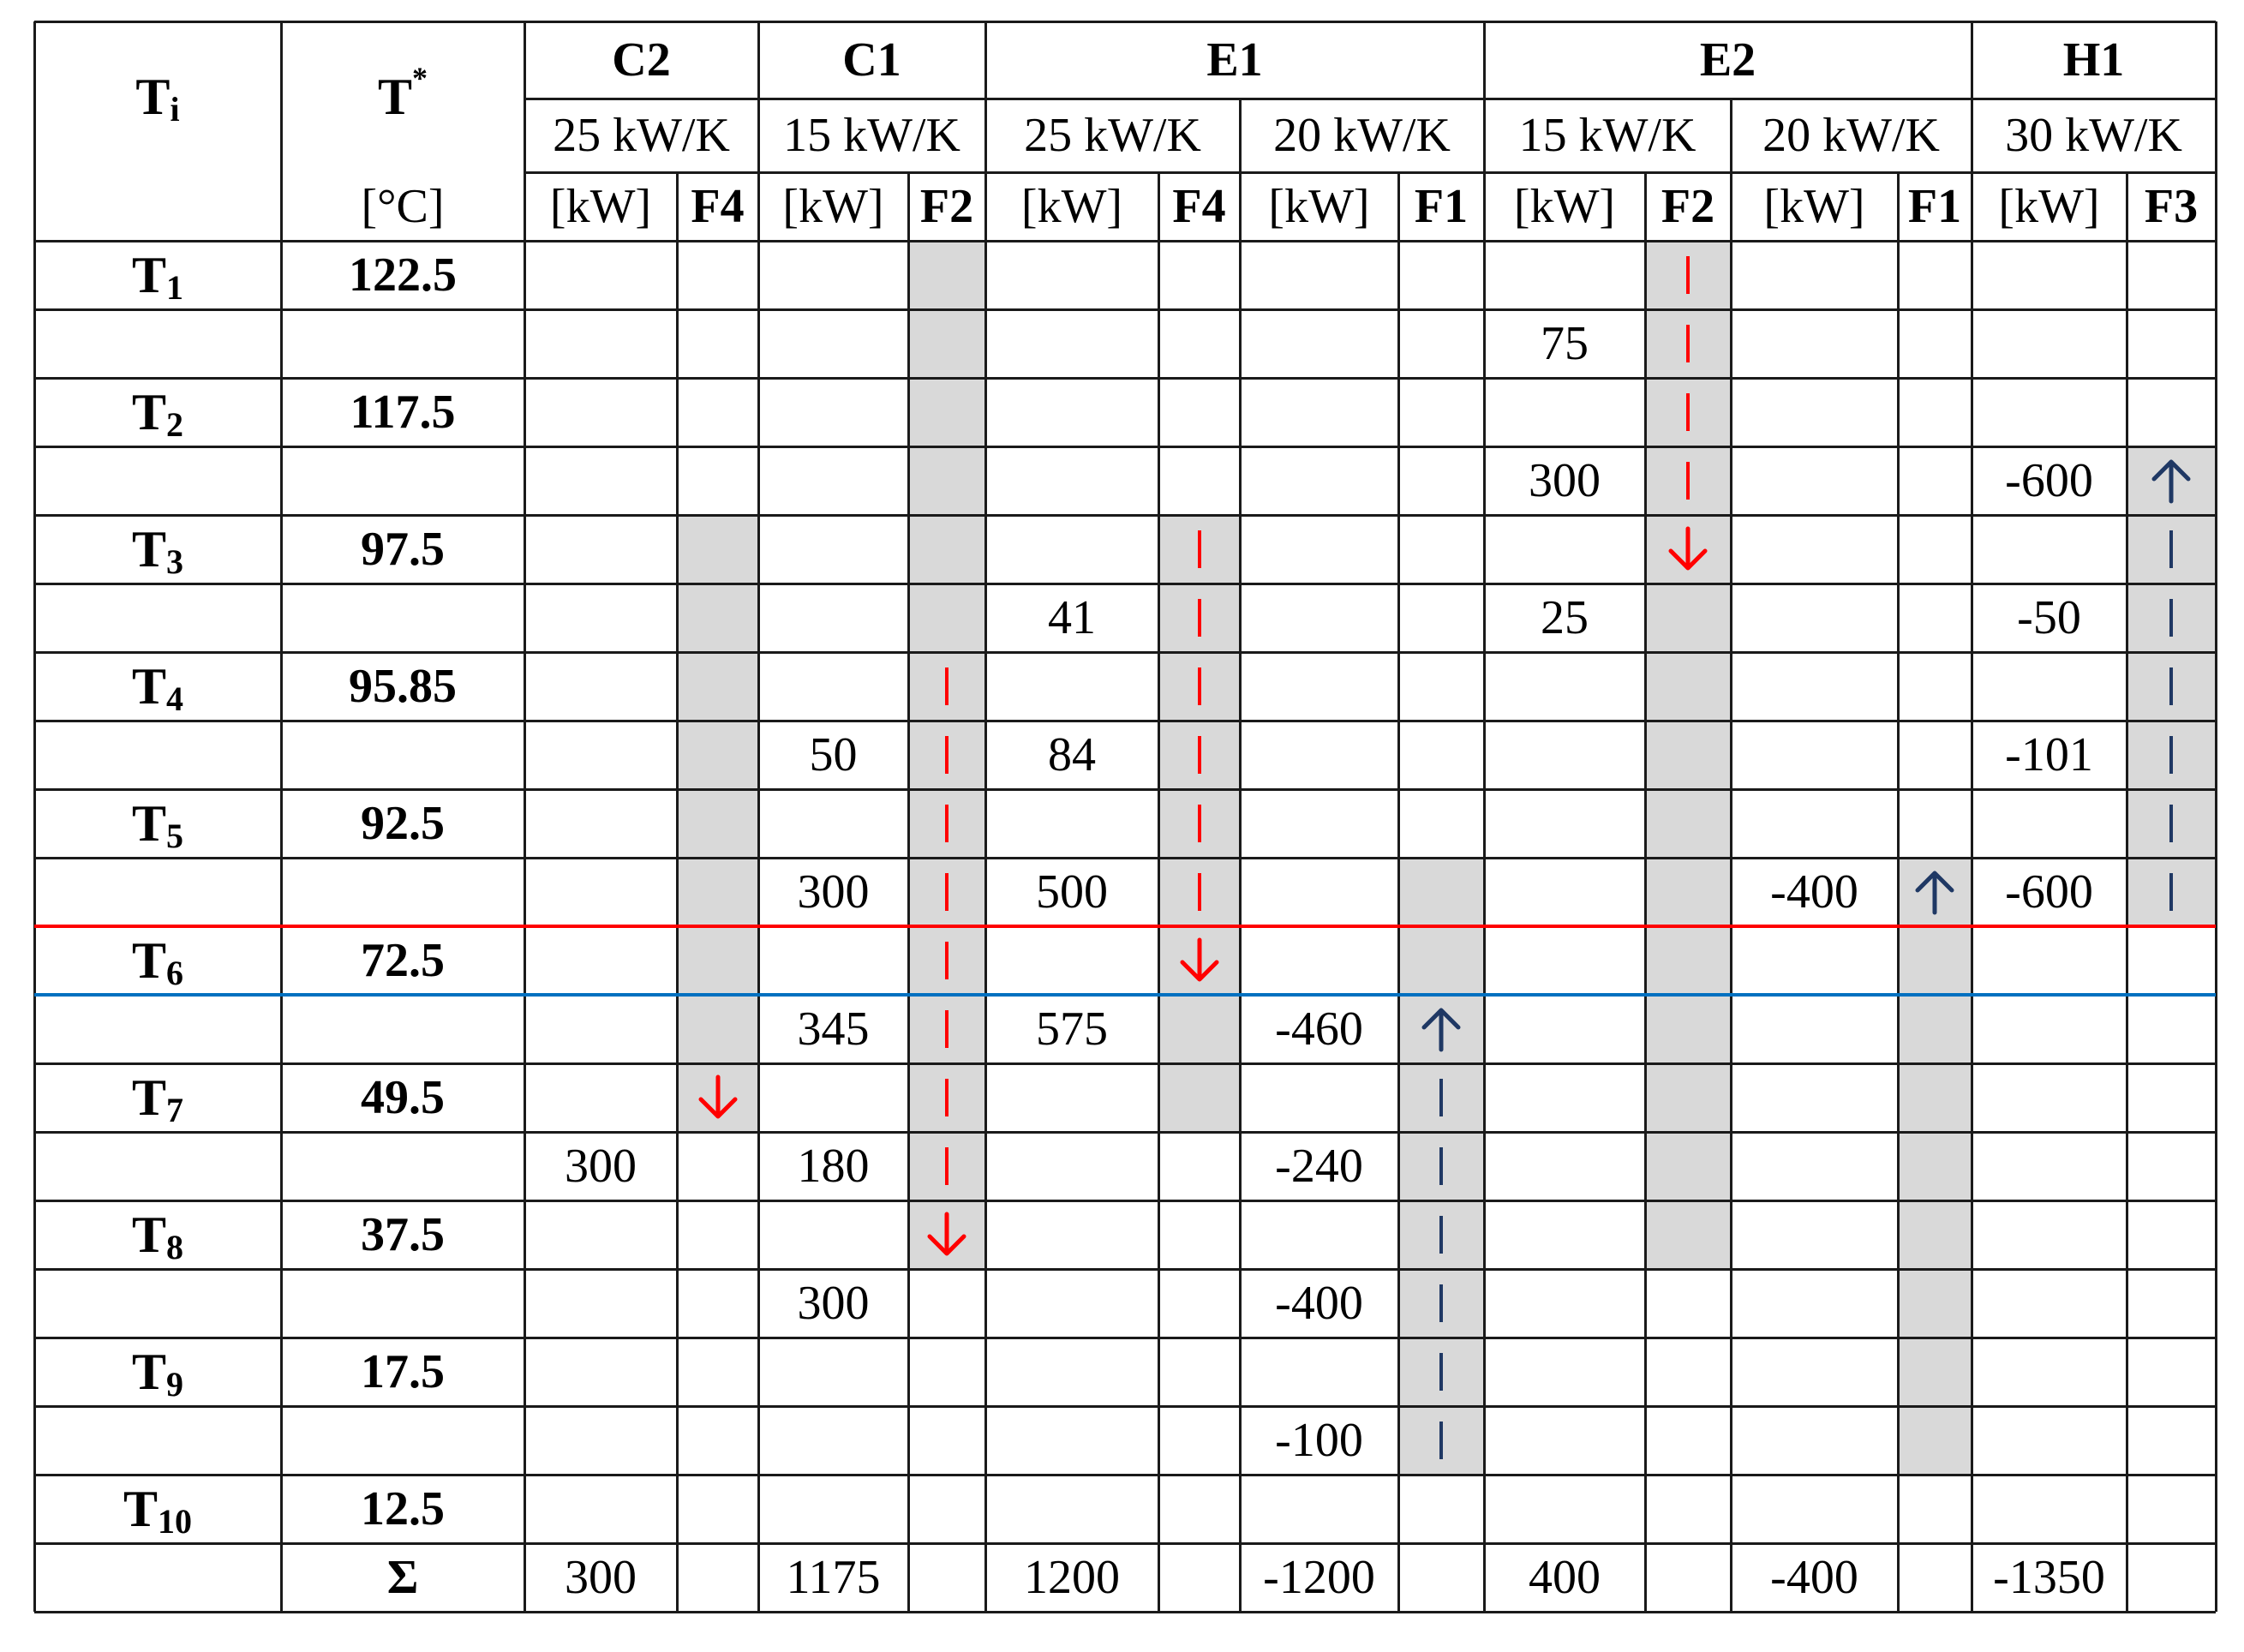 The width and height of the screenshot is (2244, 1652). I want to click on pinch-line-red, so click(1125, 926).